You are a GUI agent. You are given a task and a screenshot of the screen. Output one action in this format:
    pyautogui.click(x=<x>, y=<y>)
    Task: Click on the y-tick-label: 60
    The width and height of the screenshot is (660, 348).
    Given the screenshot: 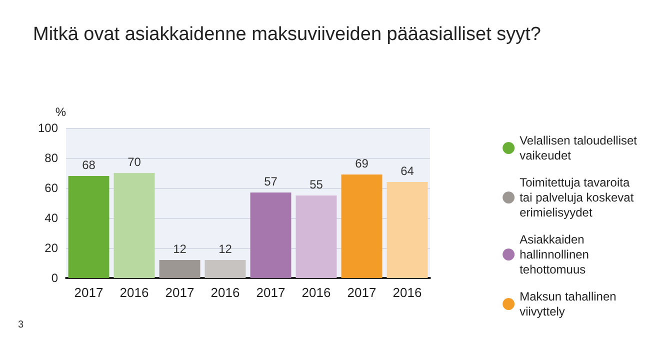 What is the action you would take?
    pyautogui.click(x=51, y=188)
    